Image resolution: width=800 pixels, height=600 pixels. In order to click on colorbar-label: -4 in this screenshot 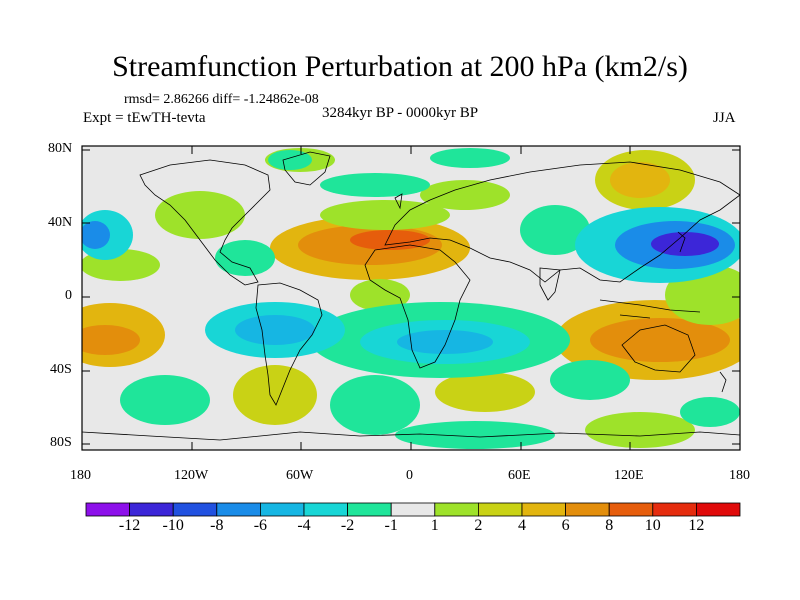, I will do `click(304, 525)`.